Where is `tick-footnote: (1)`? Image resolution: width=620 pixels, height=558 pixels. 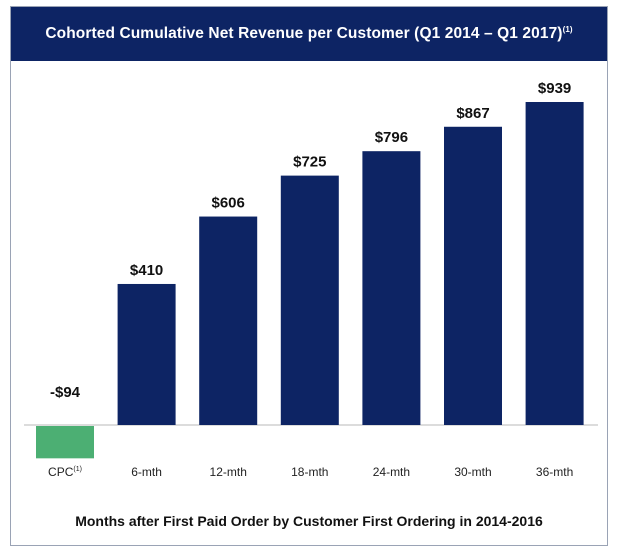 tick-footnote: (1) is located at coordinates (77, 469).